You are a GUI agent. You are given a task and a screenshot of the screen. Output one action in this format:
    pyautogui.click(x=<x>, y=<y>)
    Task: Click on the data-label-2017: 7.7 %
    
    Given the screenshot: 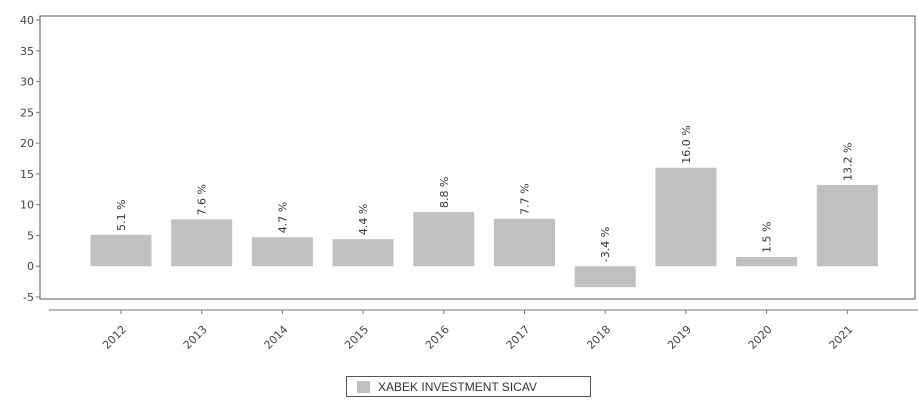 What is the action you would take?
    pyautogui.click(x=525, y=198)
    